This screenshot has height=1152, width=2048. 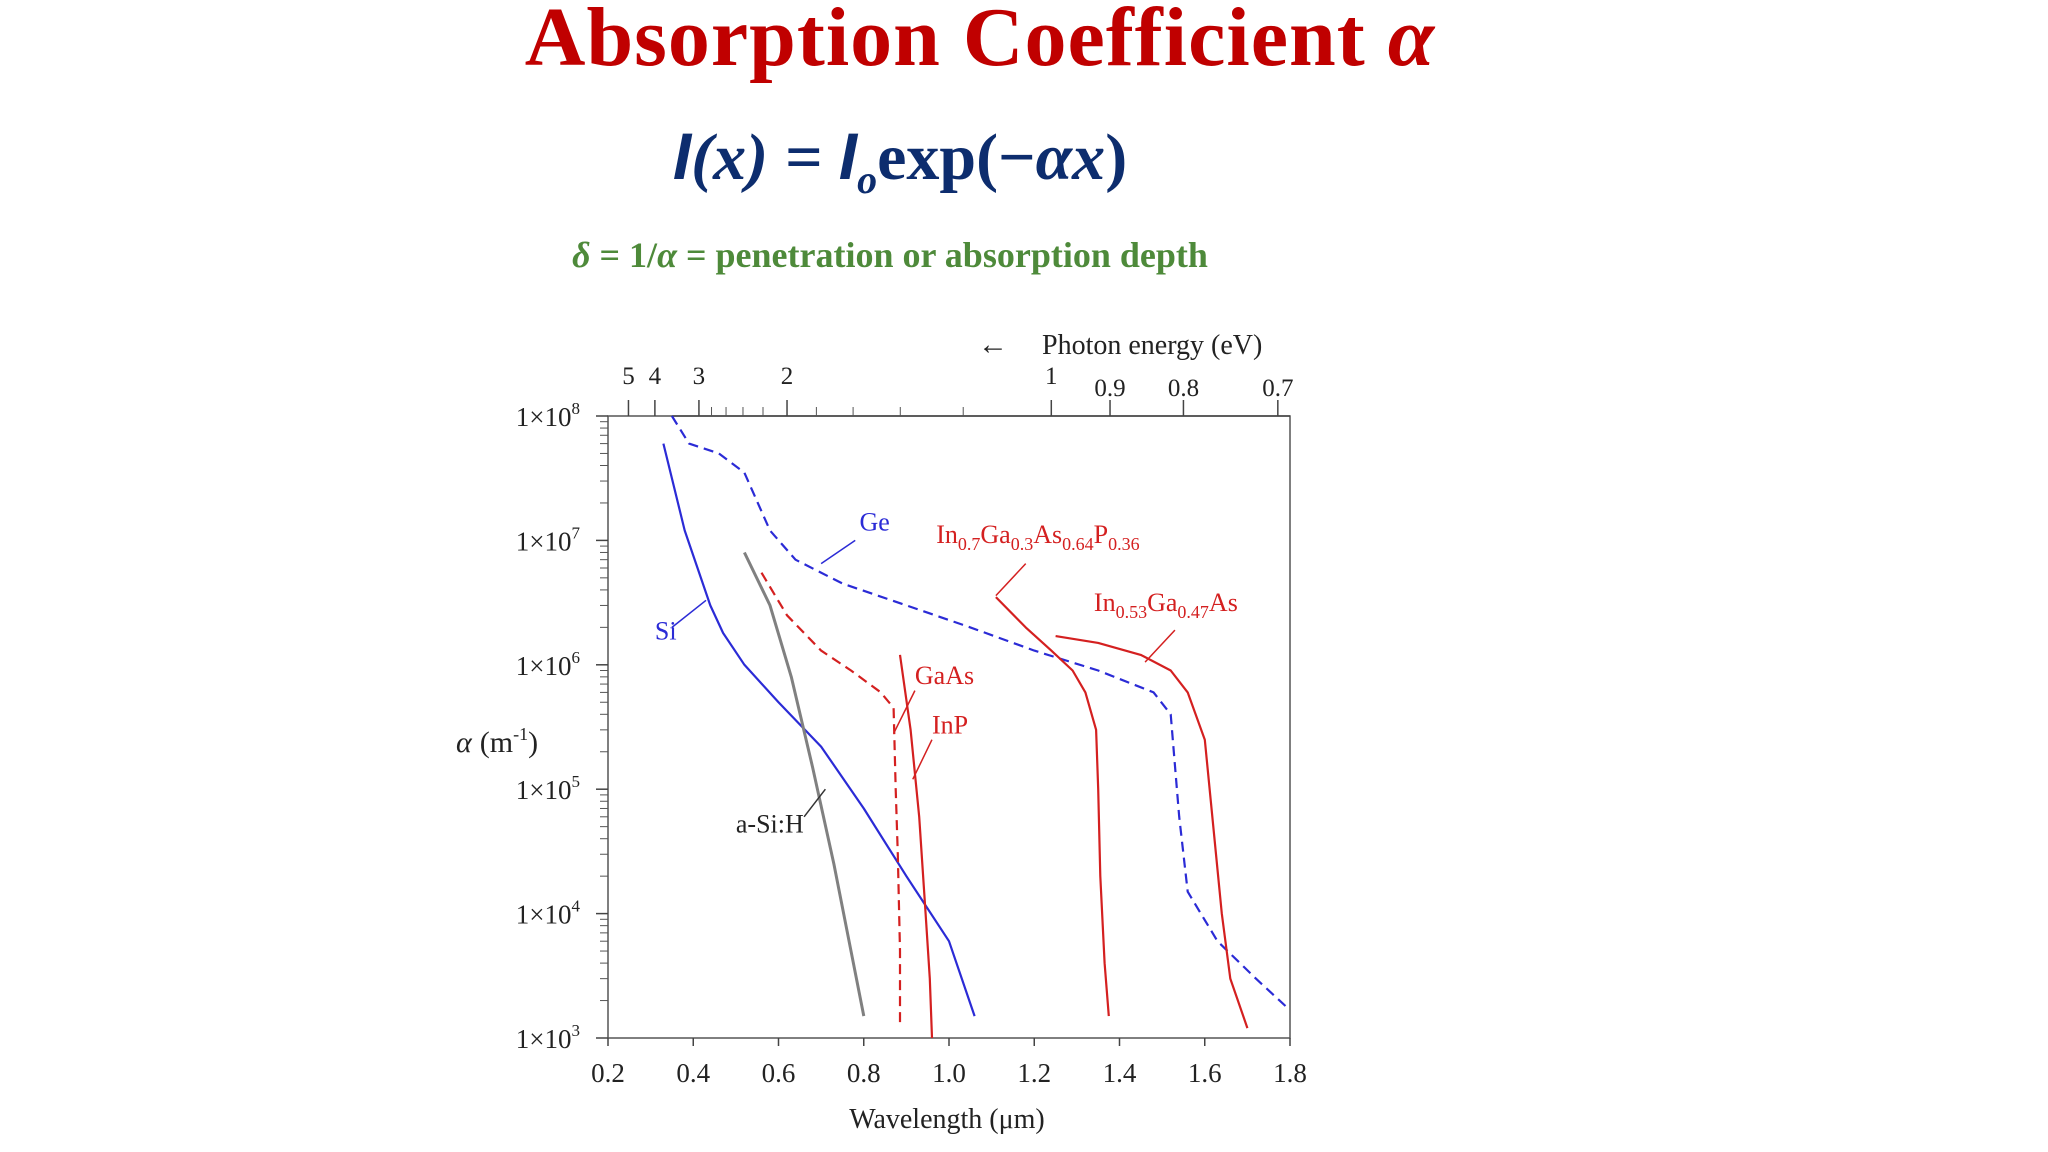 I want to click on y-tick-label: 1×10³, so click(x=548, y=1037).